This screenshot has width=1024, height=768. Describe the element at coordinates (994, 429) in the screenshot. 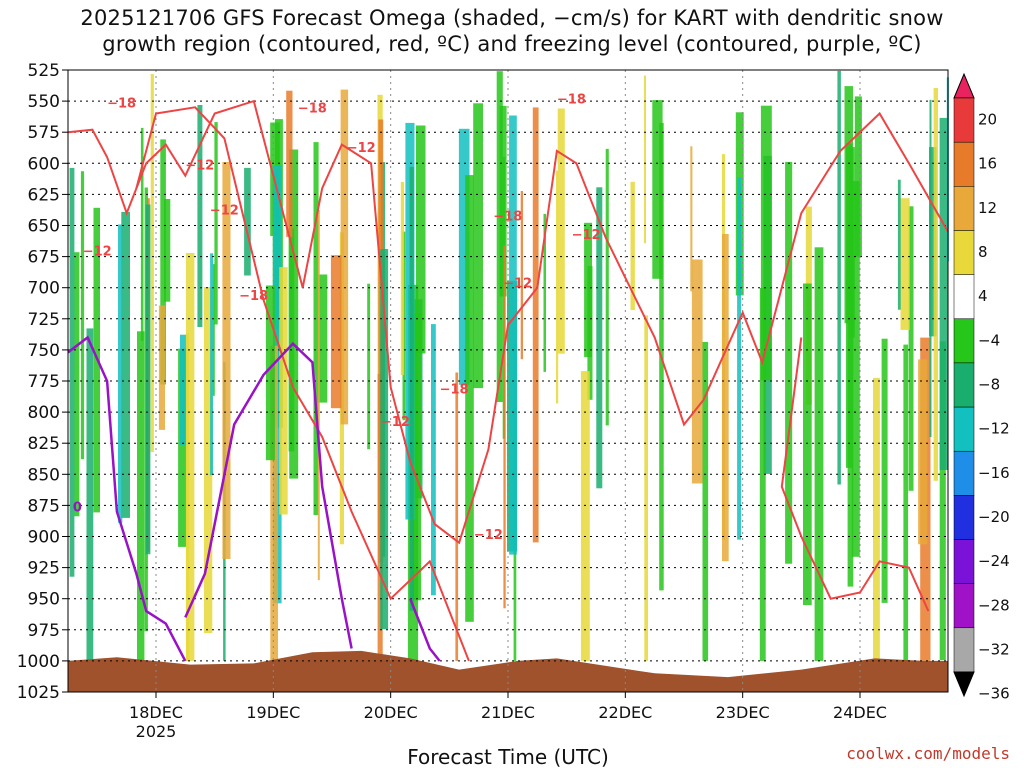

I see `colorbar-label: −12` at that location.